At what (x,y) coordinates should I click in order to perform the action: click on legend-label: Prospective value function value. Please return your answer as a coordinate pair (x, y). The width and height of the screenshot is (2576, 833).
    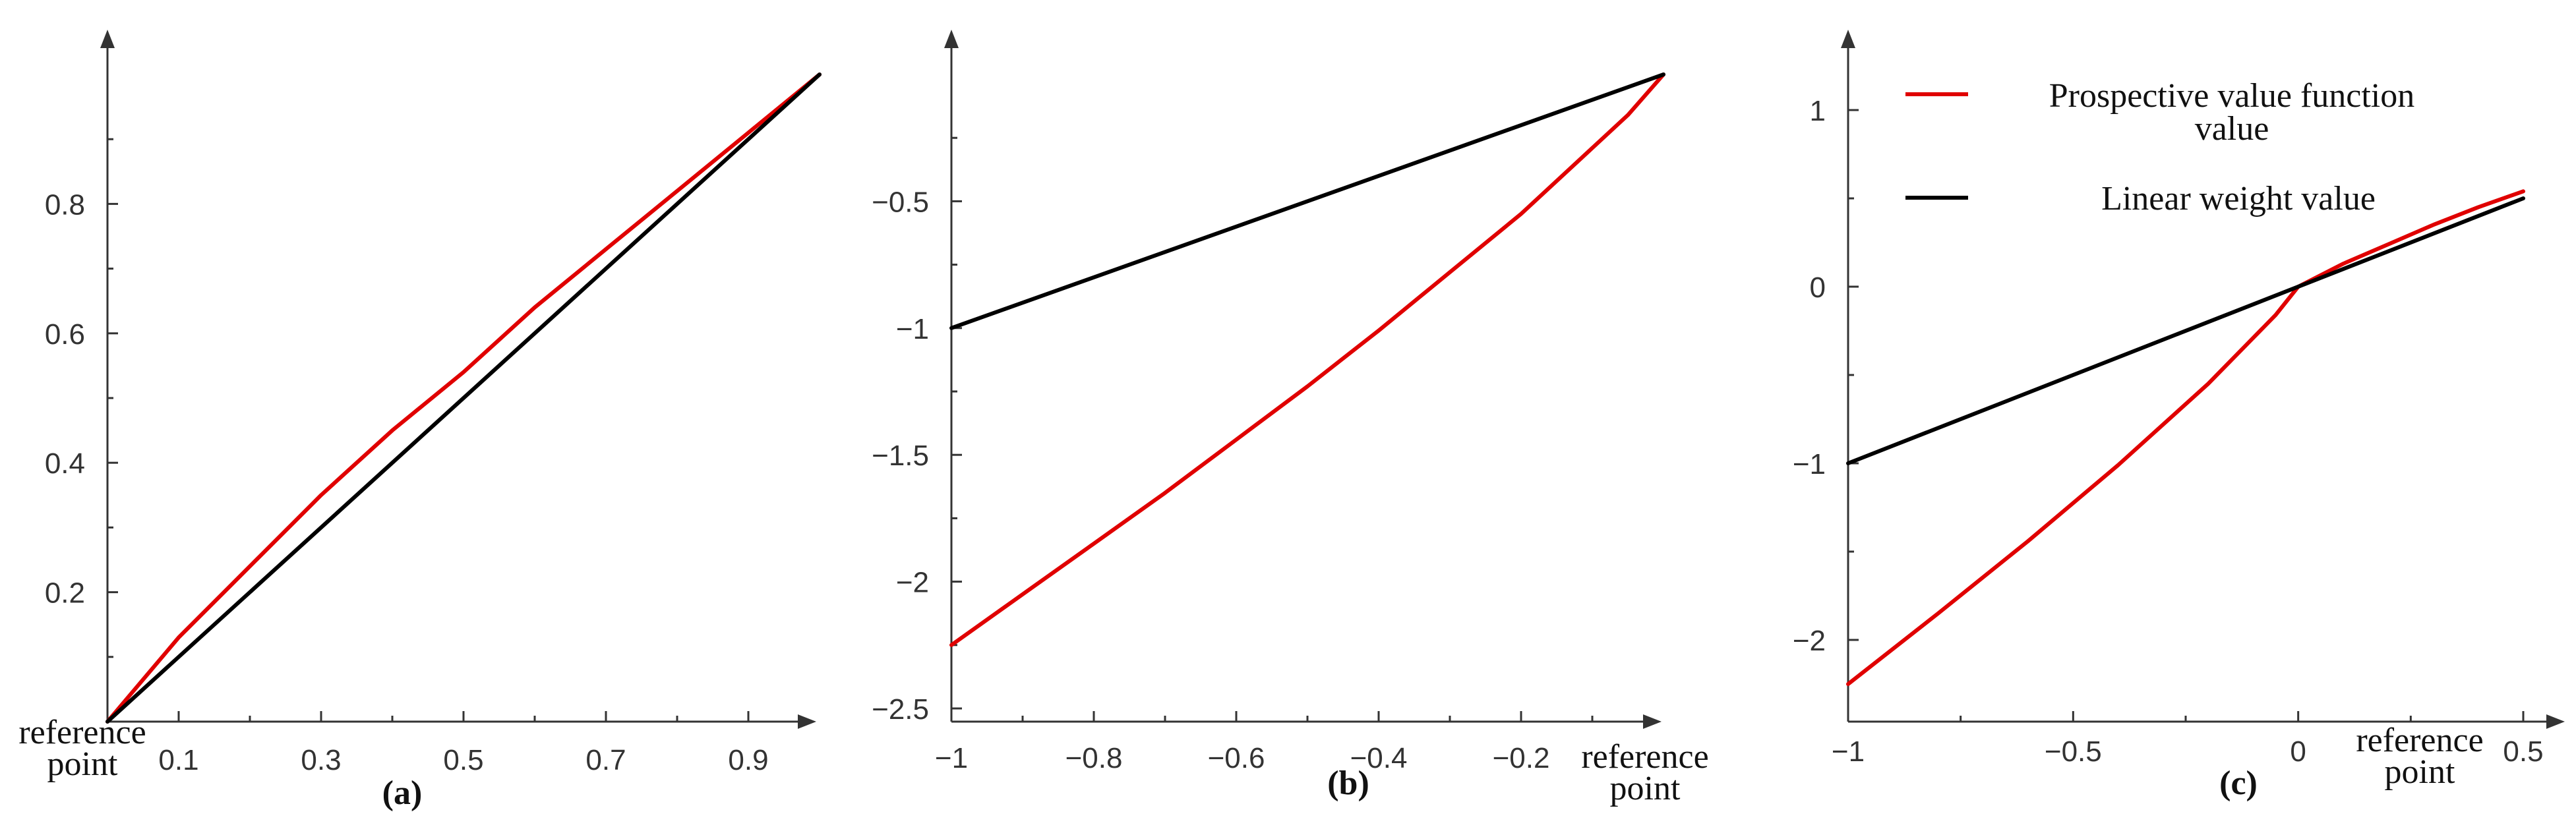
    Looking at the image, I should click on (2232, 112).